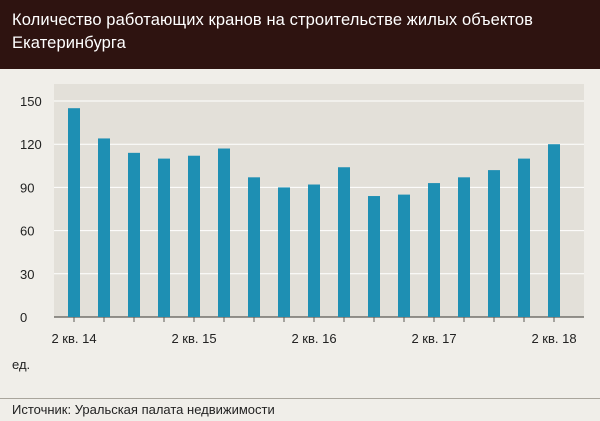 The height and width of the screenshot is (421, 600). Describe the element at coordinates (193, 338) in the screenshot. I see `x-tick-label: 2 кв. 15` at that location.